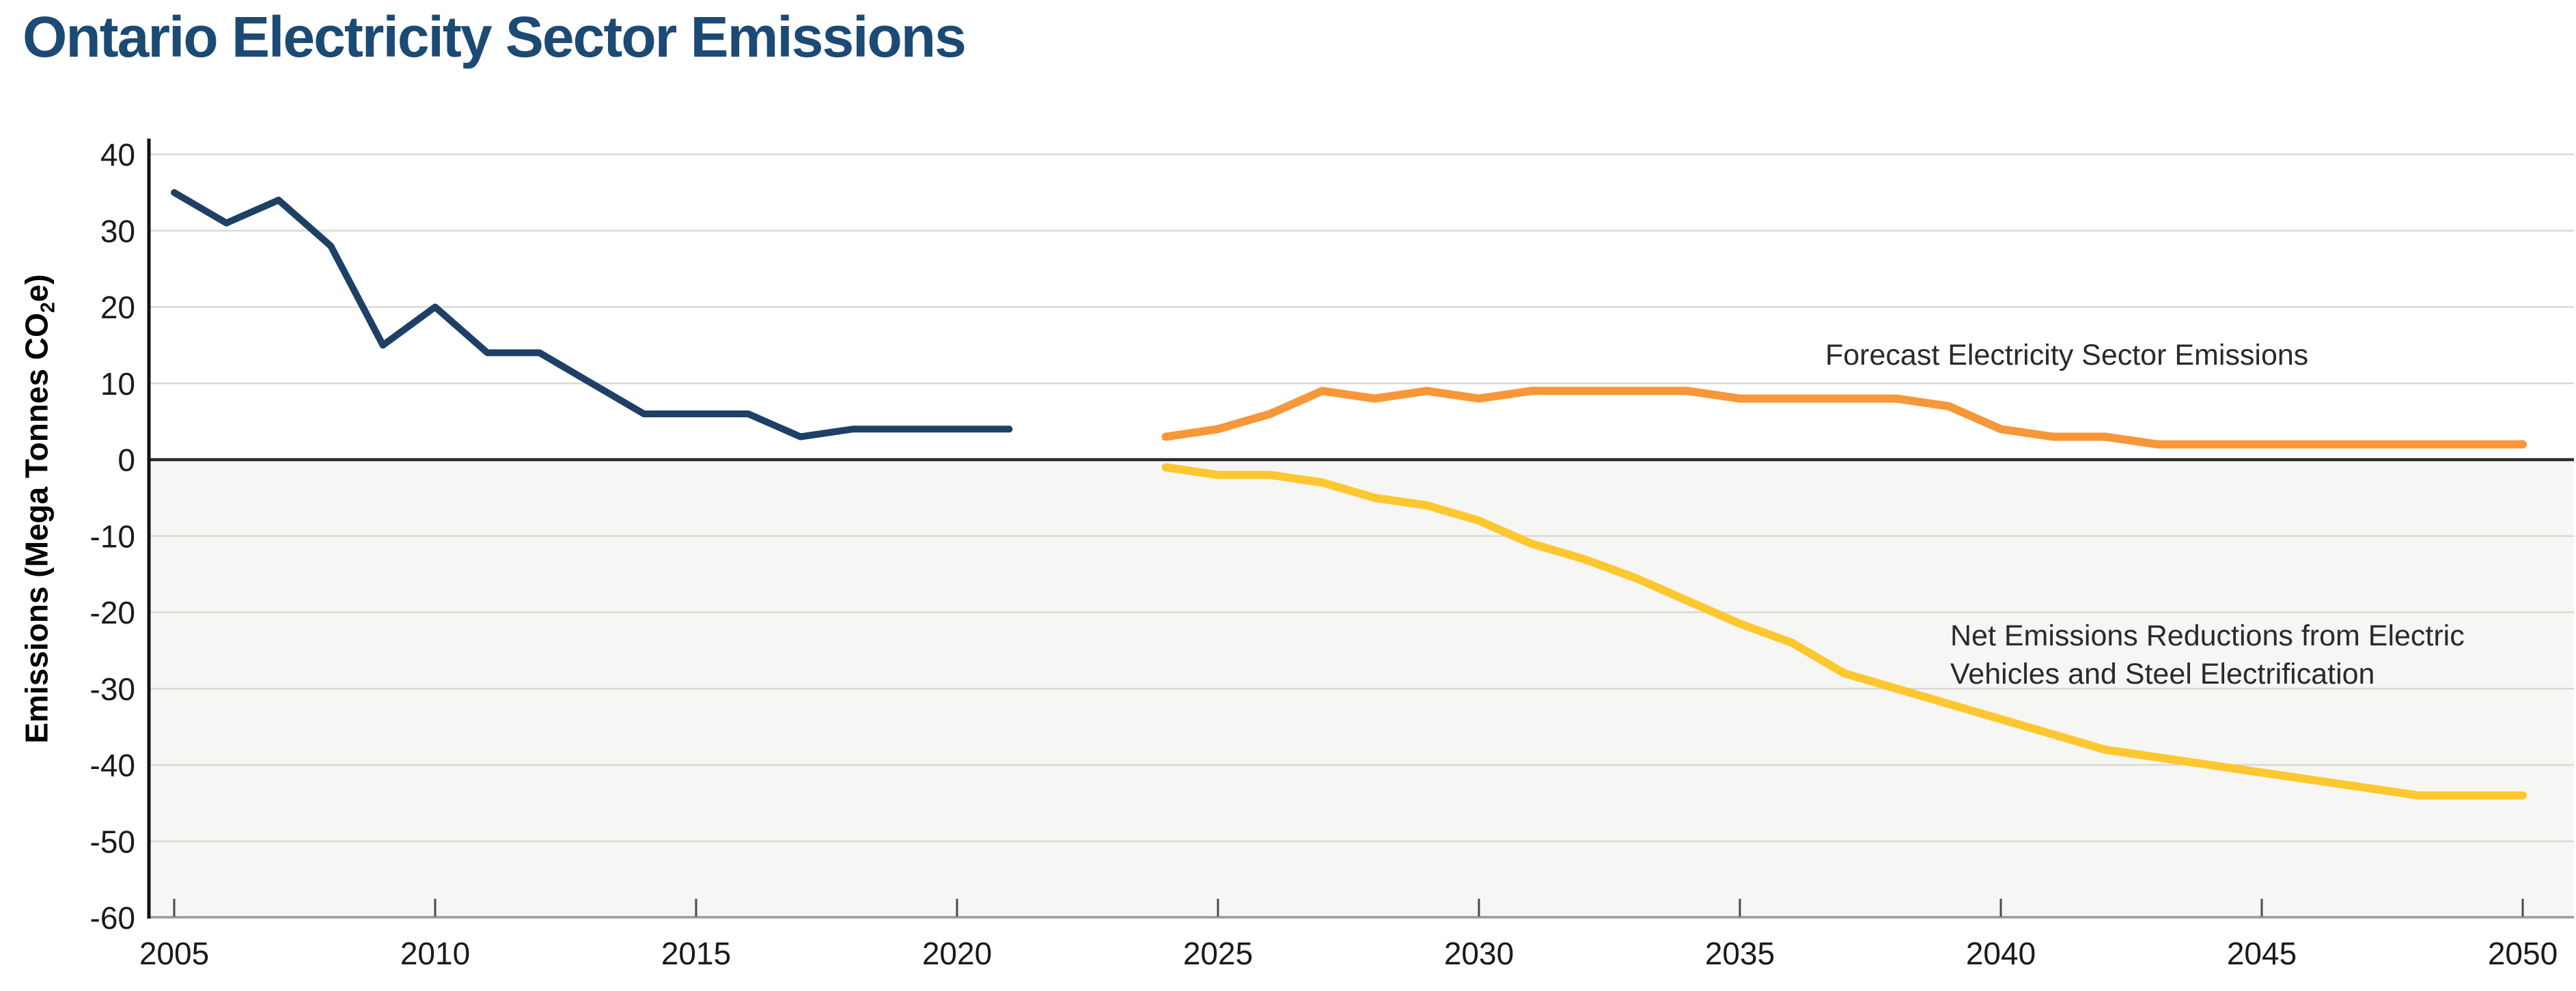  What do you see at coordinates (118, 307) in the screenshot?
I see `y-tick-label: 20` at bounding box center [118, 307].